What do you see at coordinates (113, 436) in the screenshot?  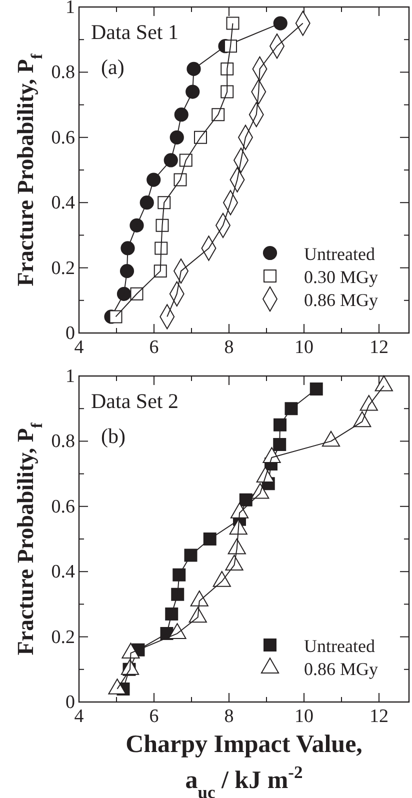 I see `annotation: (b)` at bounding box center [113, 436].